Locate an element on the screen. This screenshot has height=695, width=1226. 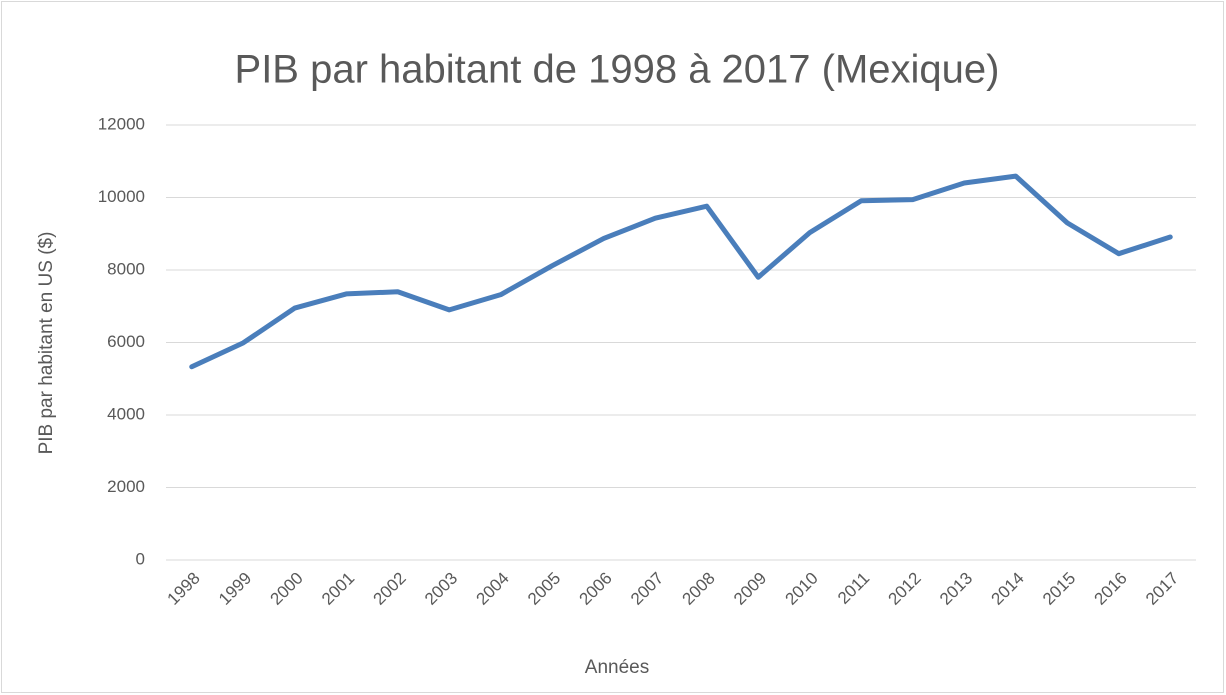
y-tick-label: 2000 is located at coordinates (126, 486).